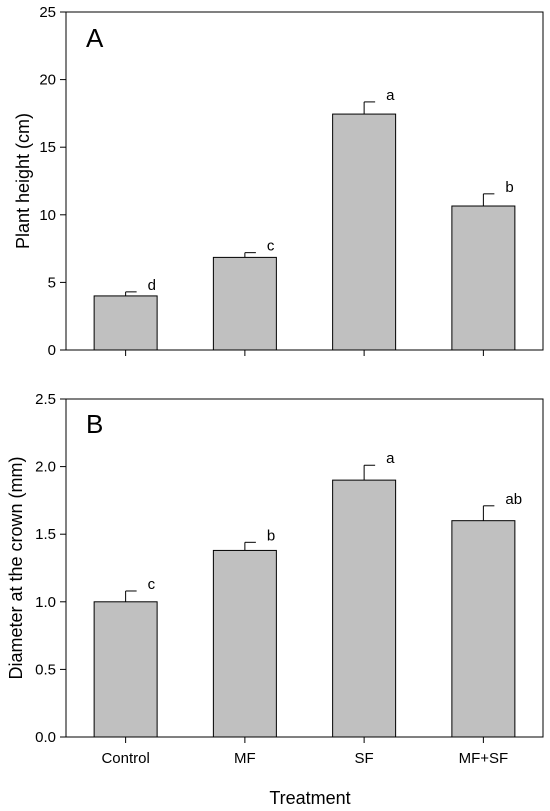 Image resolution: width=550 pixels, height=811 pixels. I want to click on y-tick-label: 20, so click(47, 80).